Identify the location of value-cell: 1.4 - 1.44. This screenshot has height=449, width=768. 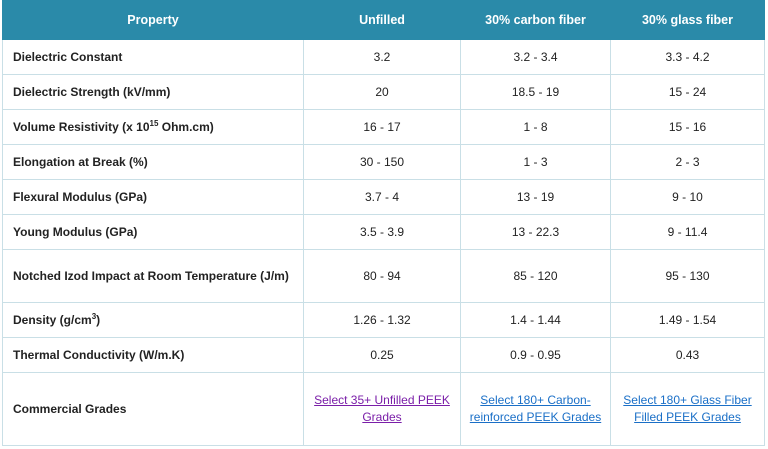
(535, 320).